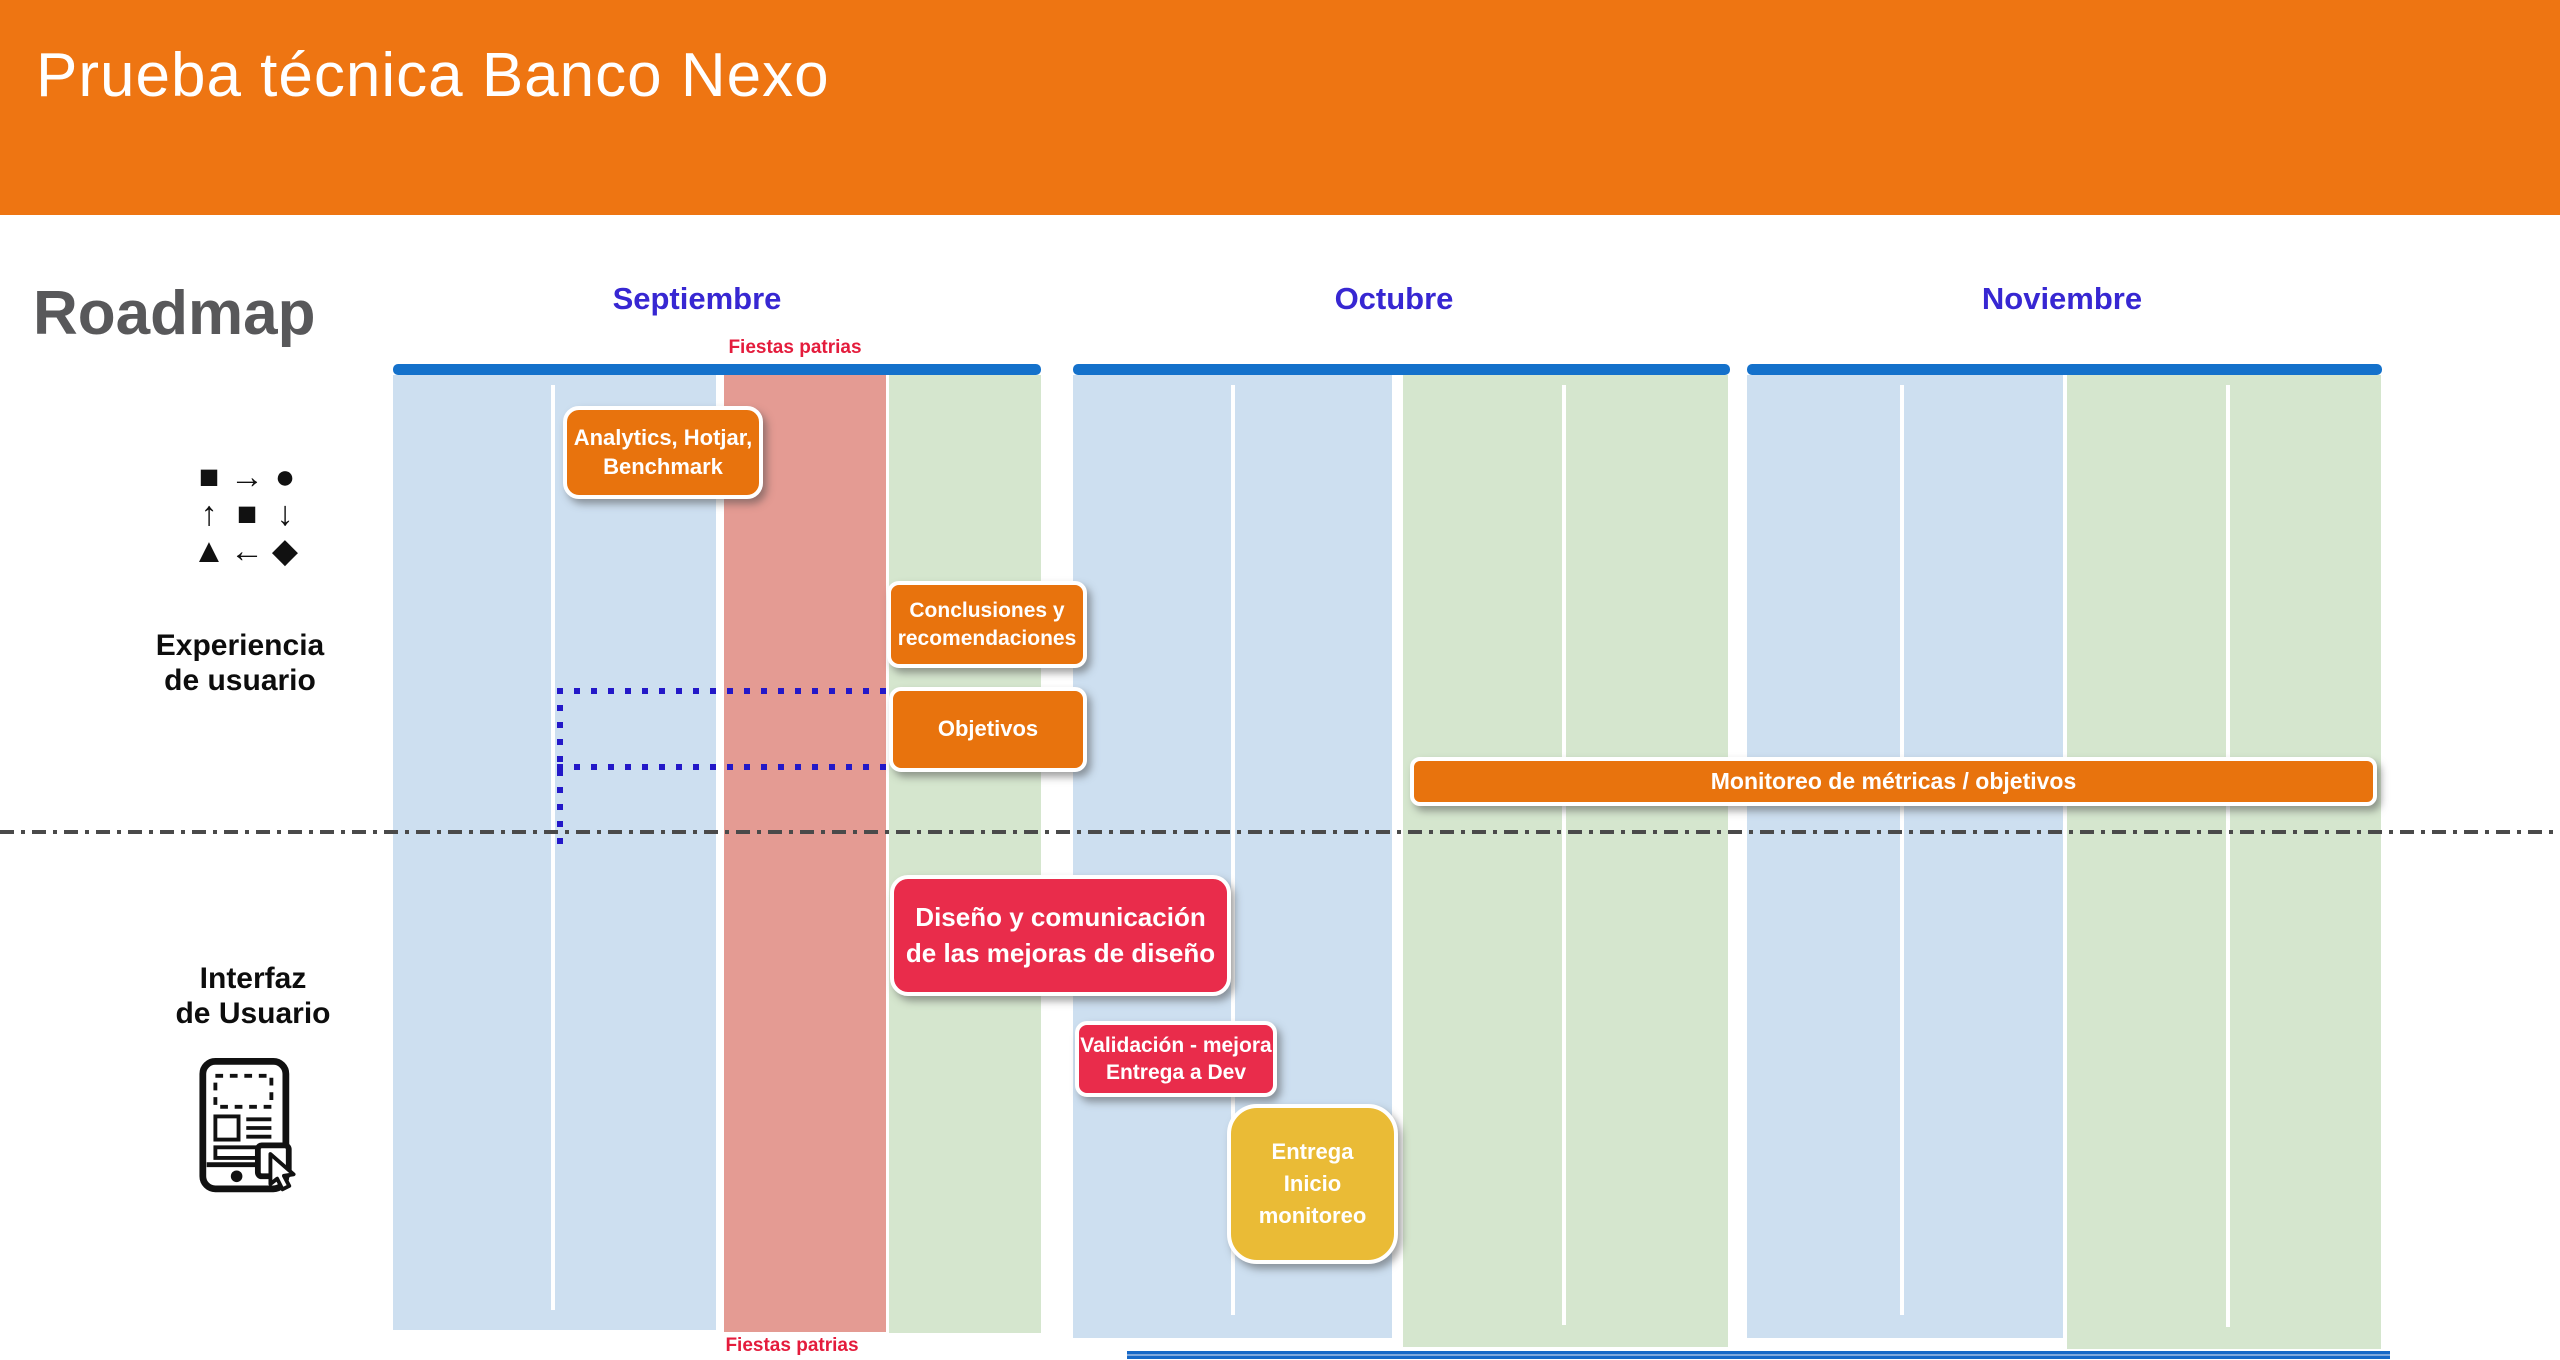 The height and width of the screenshot is (1360, 2560). I want to click on event-text-line: Validación - mejora, so click(1176, 1045).